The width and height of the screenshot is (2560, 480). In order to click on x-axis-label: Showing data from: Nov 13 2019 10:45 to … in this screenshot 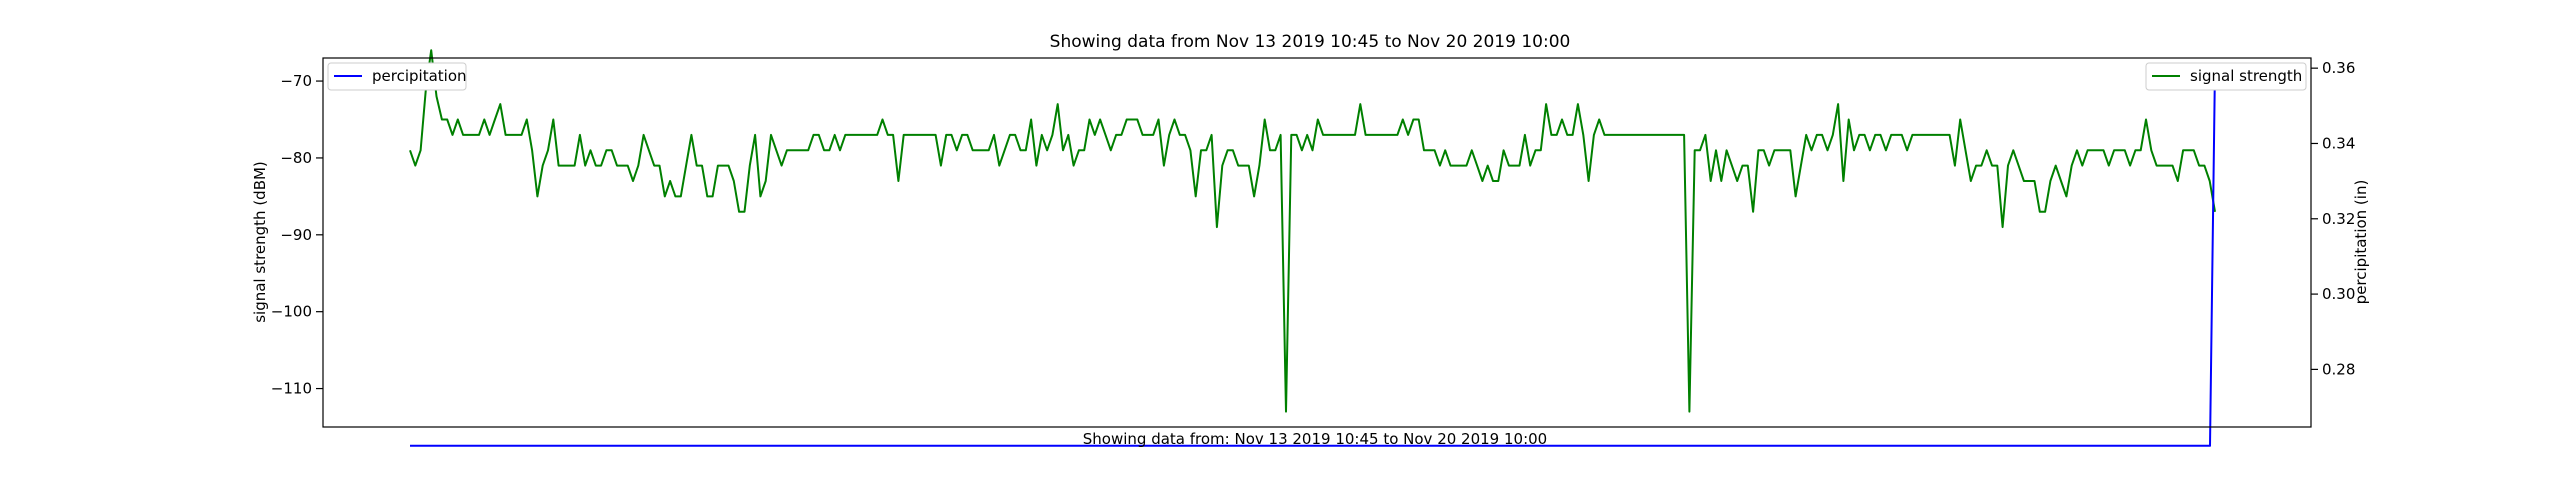, I will do `click(1315, 439)`.